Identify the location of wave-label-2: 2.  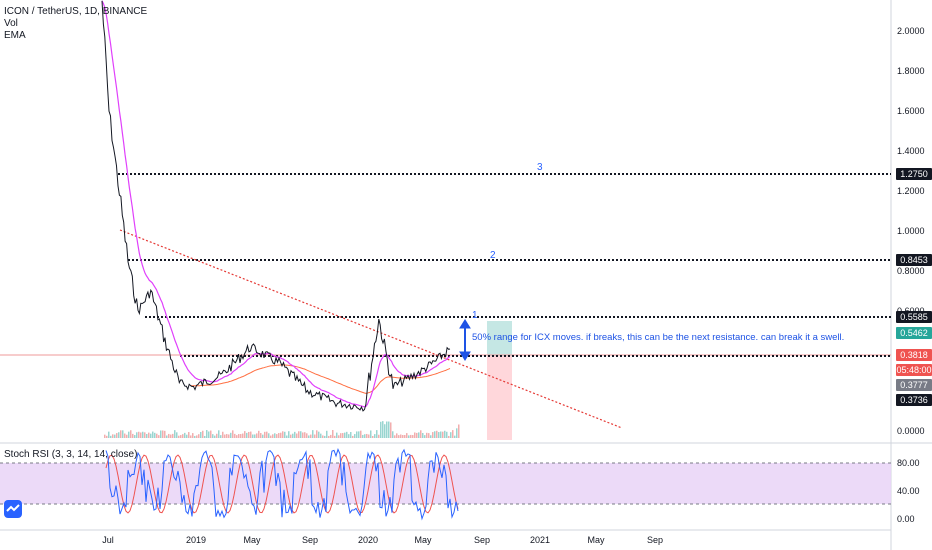
(493, 255).